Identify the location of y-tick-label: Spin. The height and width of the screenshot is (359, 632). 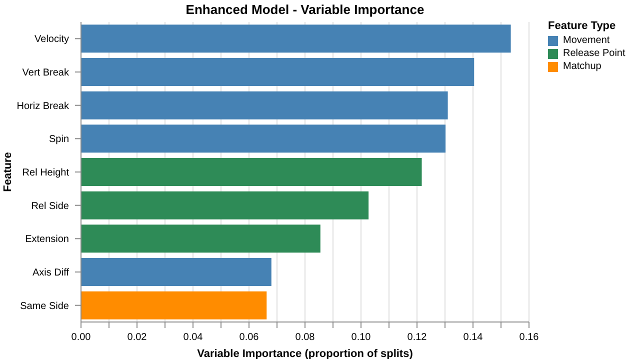
(58, 140).